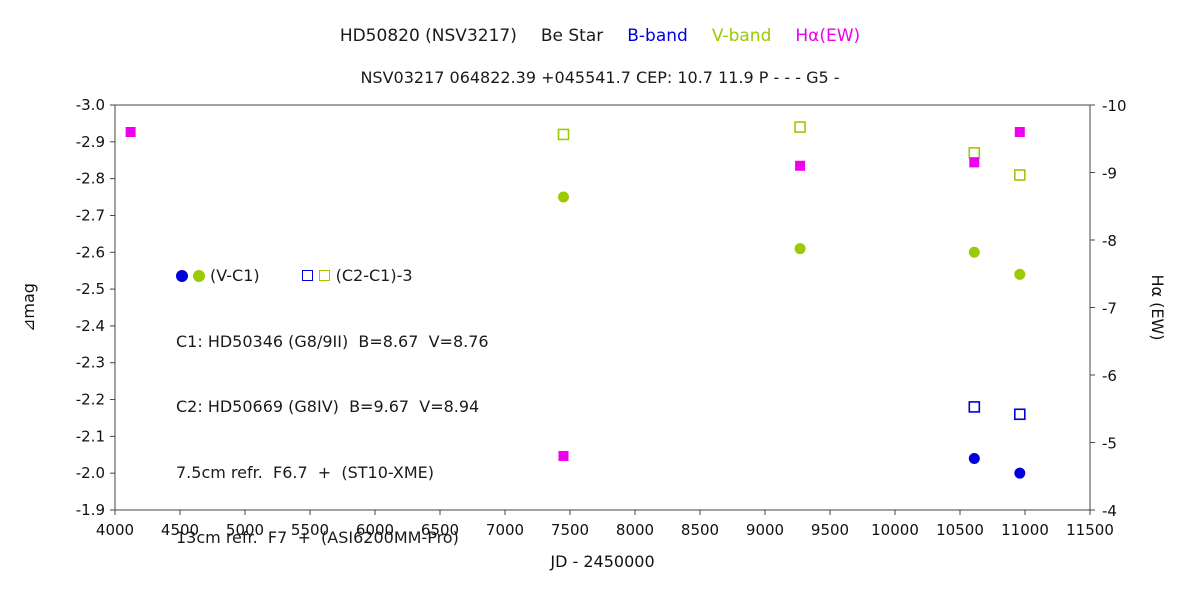 This screenshot has width=1200, height=600. Describe the element at coordinates (657, 36) in the screenshot. I see `title-b-band-label: B-band` at that location.